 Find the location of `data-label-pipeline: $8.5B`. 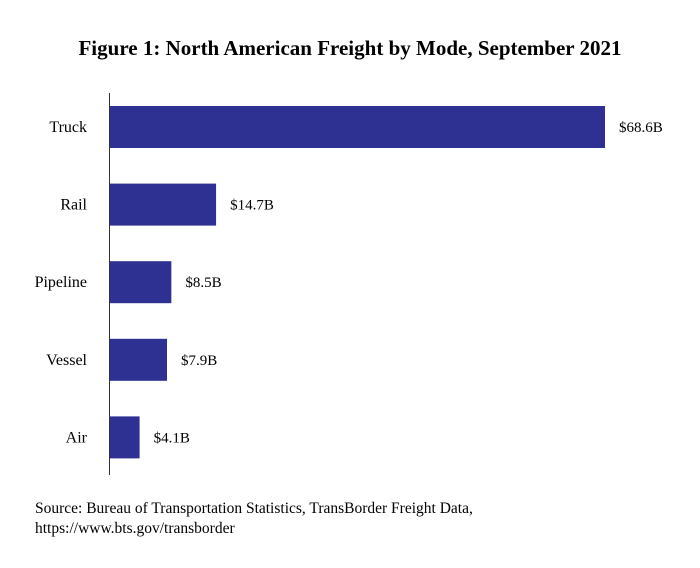

data-label-pipeline: $8.5B is located at coordinates (203, 283).